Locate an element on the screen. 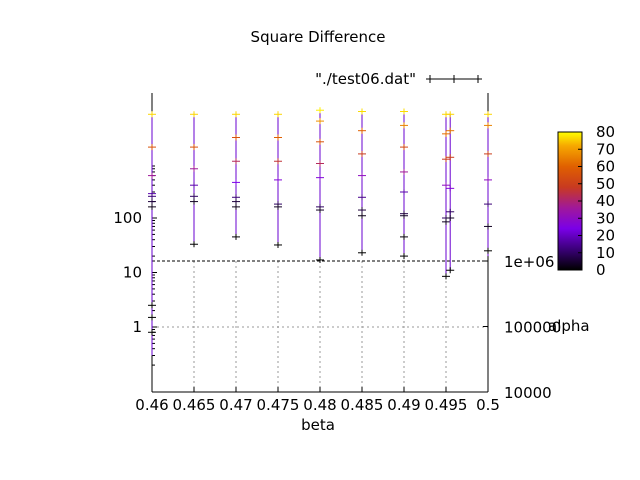  legend: "./test06.dat" is located at coordinates (398, 79).